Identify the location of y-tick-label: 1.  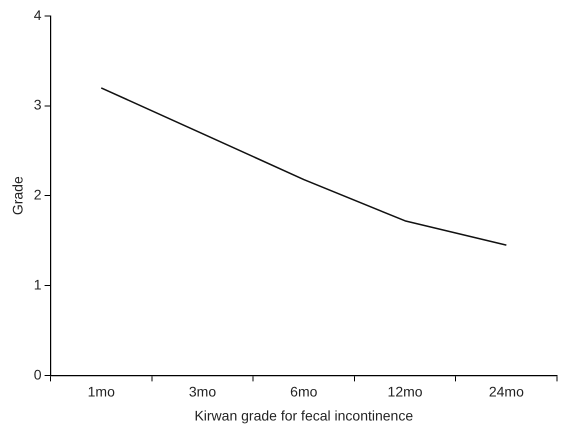
(38, 284).